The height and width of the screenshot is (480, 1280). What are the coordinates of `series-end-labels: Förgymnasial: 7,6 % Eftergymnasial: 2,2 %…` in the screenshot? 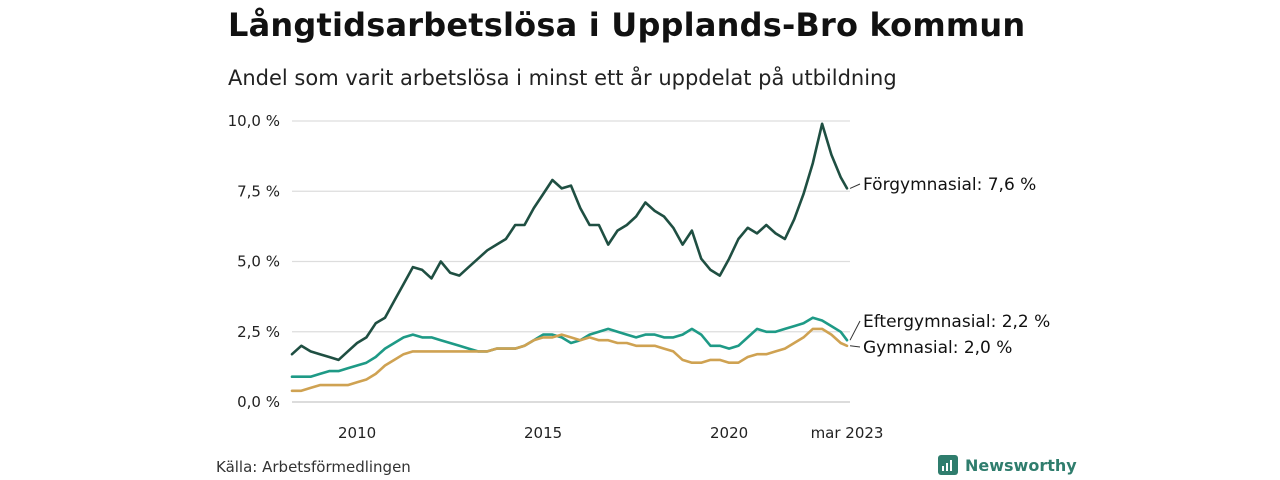 It's located at (949, 266).